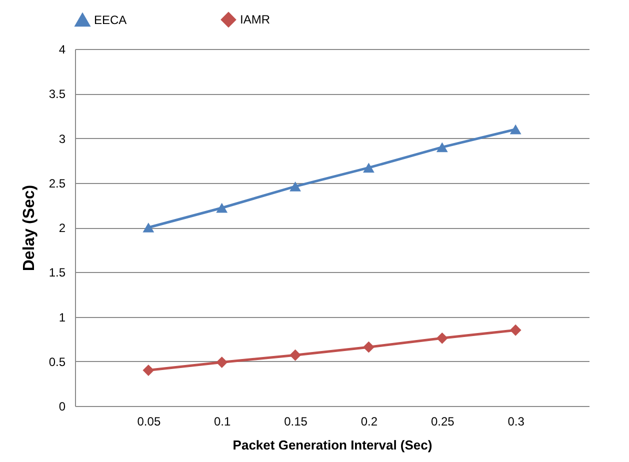 Image resolution: width=629 pixels, height=462 pixels. What do you see at coordinates (332, 445) in the screenshot?
I see `x-axis-title: Packet Generation Interval (Sec)` at bounding box center [332, 445].